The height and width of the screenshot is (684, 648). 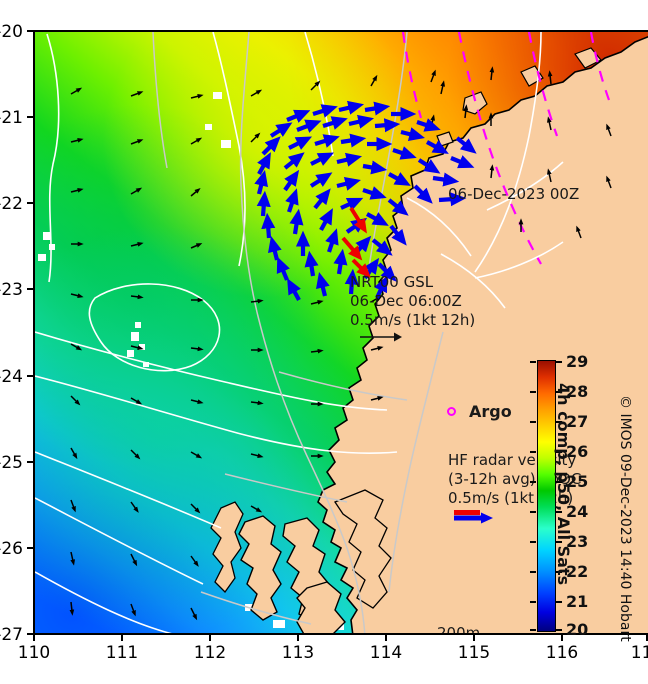 What do you see at coordinates (11, 549) in the screenshot?
I see `y-label-6: -26` at bounding box center [11, 549].